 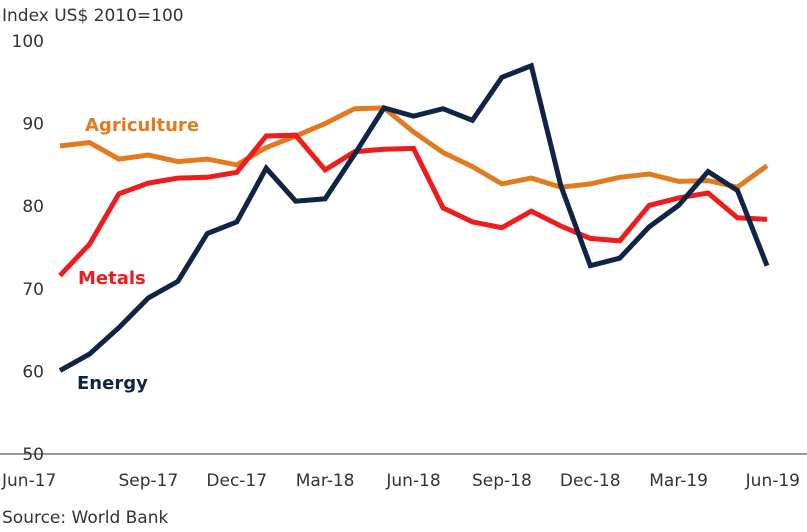 I want to click on x-tick-label: Dec-17, so click(x=236, y=481).